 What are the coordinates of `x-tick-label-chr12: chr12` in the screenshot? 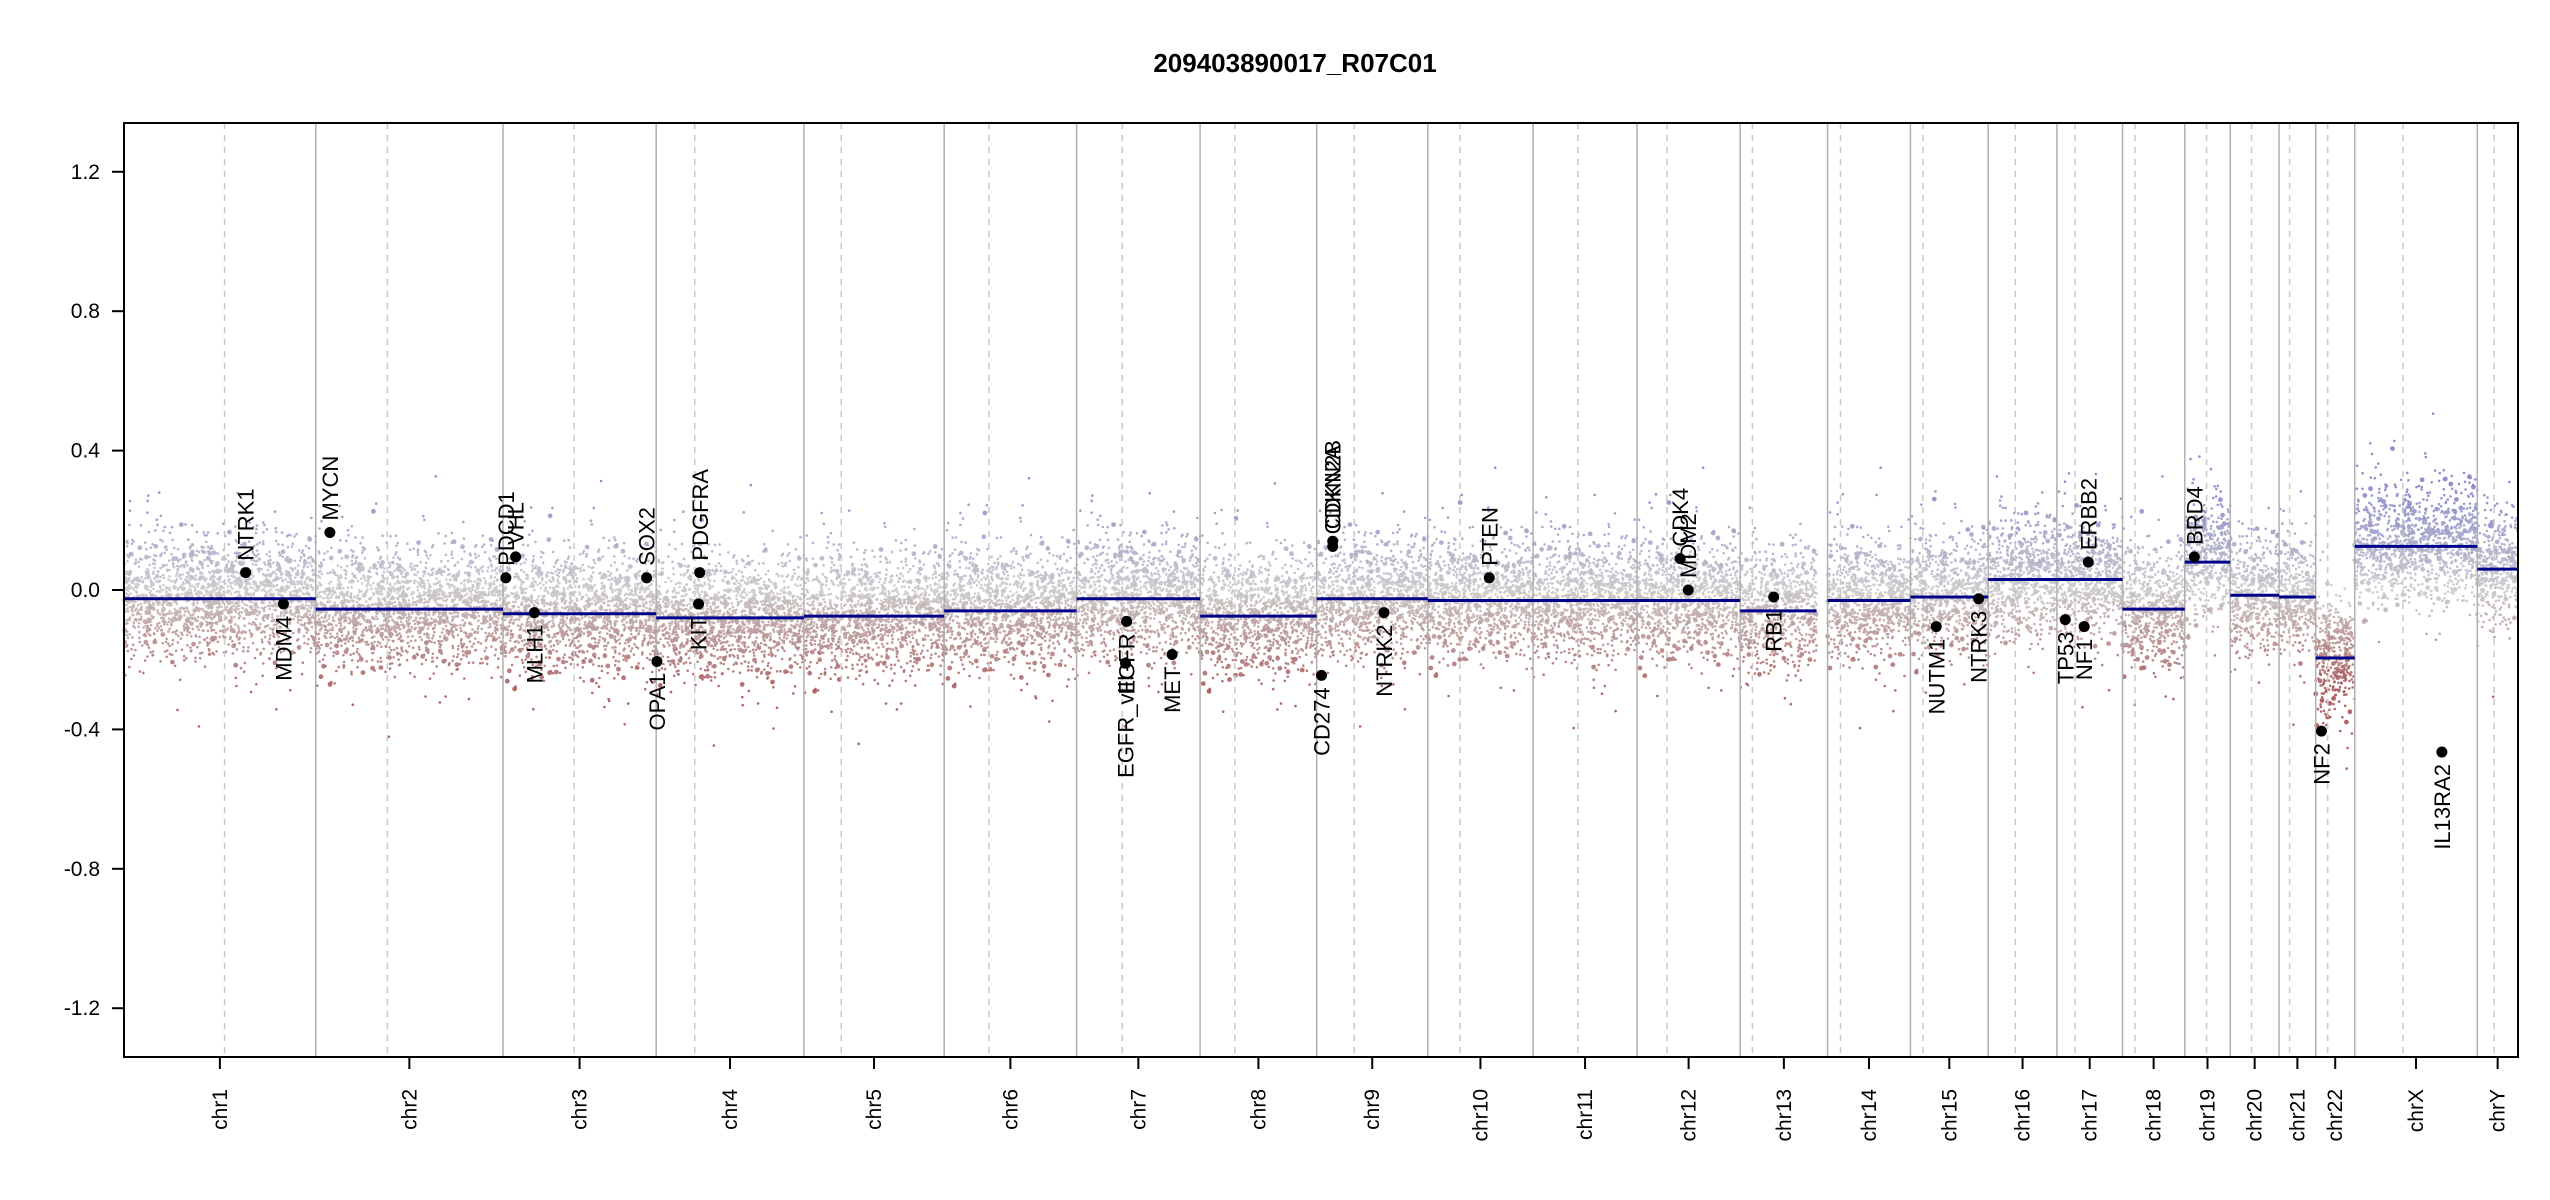 It's located at (1689, 1115).